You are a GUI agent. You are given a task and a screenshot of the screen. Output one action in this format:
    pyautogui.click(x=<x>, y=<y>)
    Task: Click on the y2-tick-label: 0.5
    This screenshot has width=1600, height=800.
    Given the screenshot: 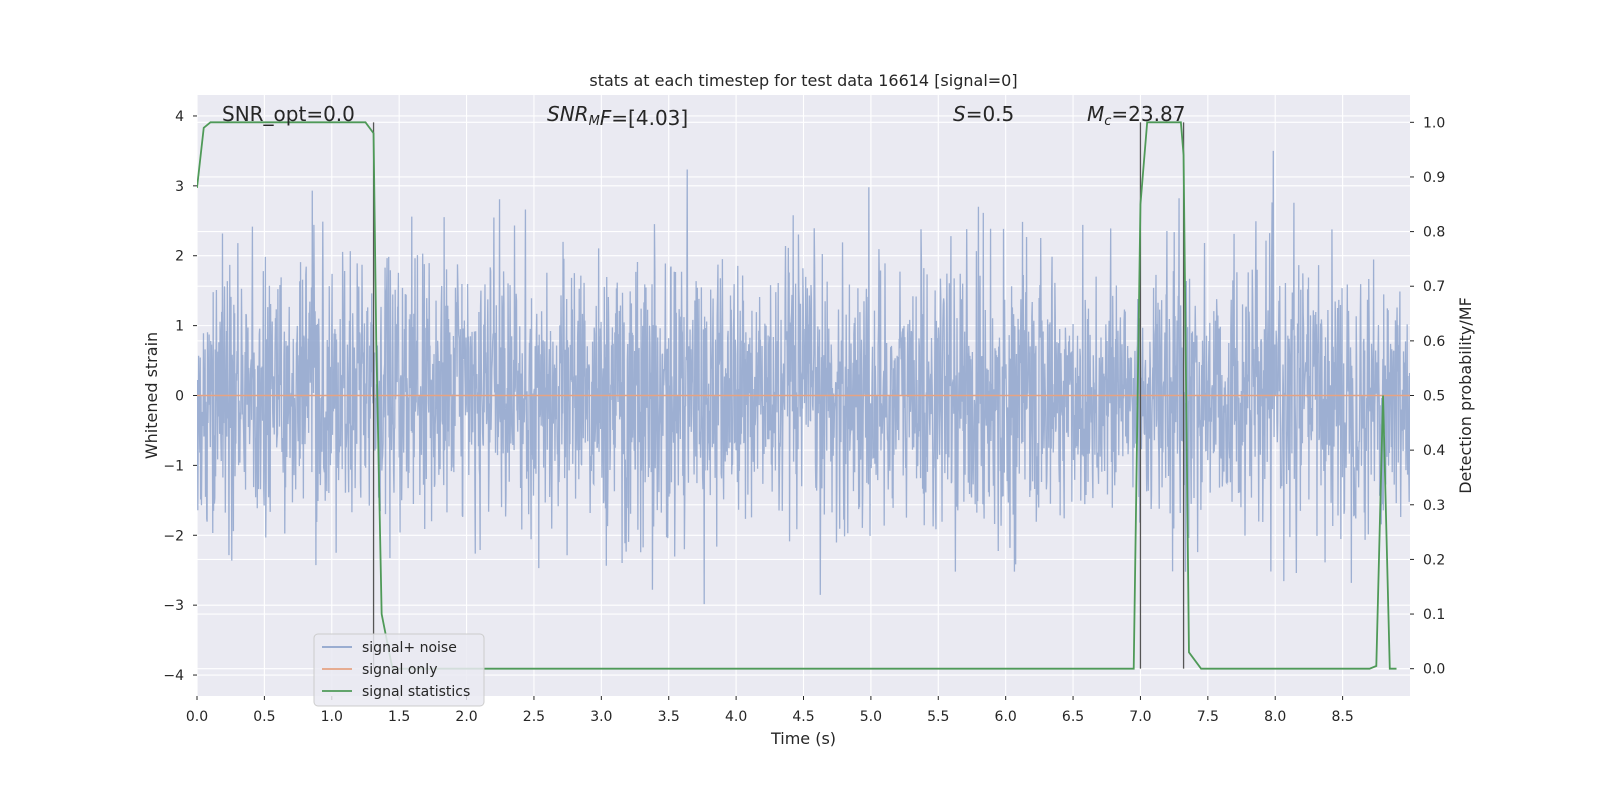 What is the action you would take?
    pyautogui.click(x=1434, y=397)
    